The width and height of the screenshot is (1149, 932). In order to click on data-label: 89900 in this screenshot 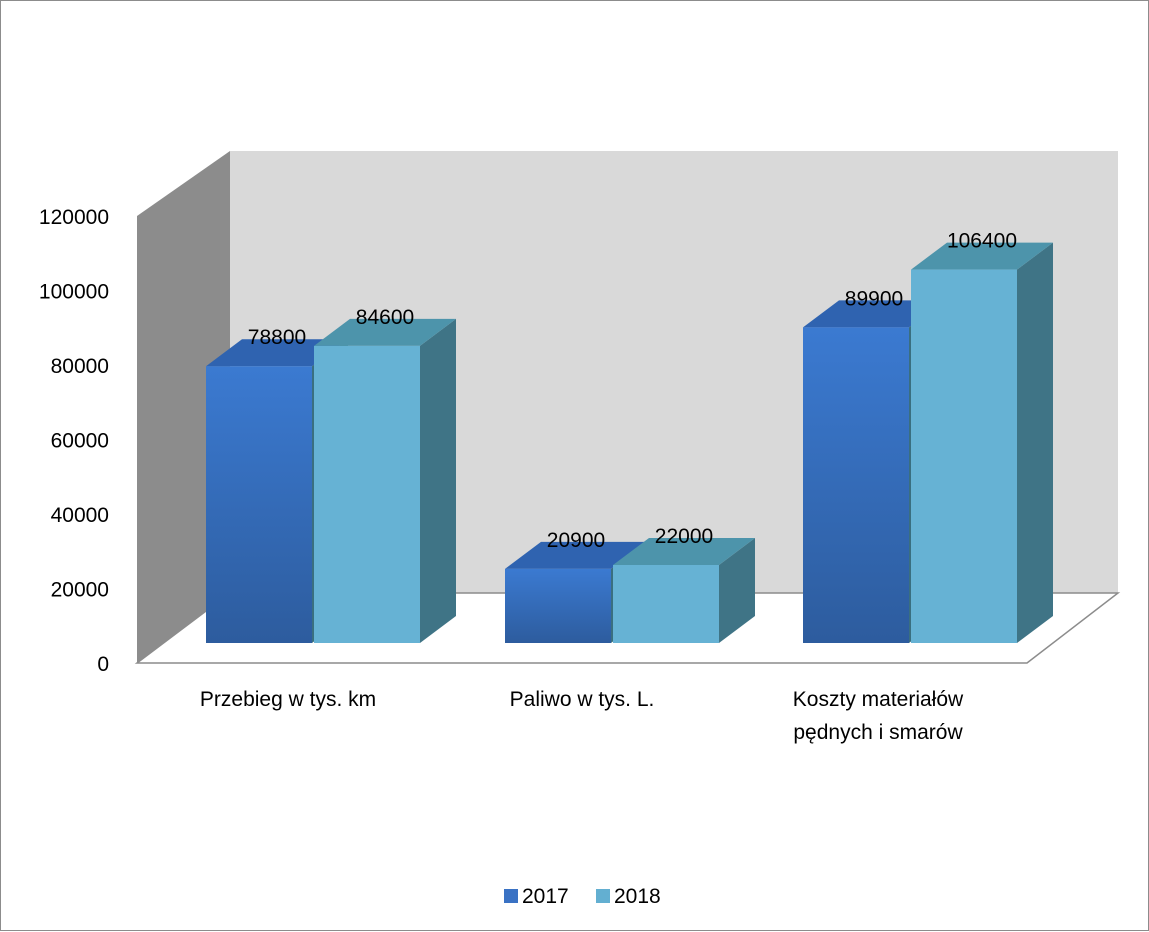, I will do `click(874, 298)`.